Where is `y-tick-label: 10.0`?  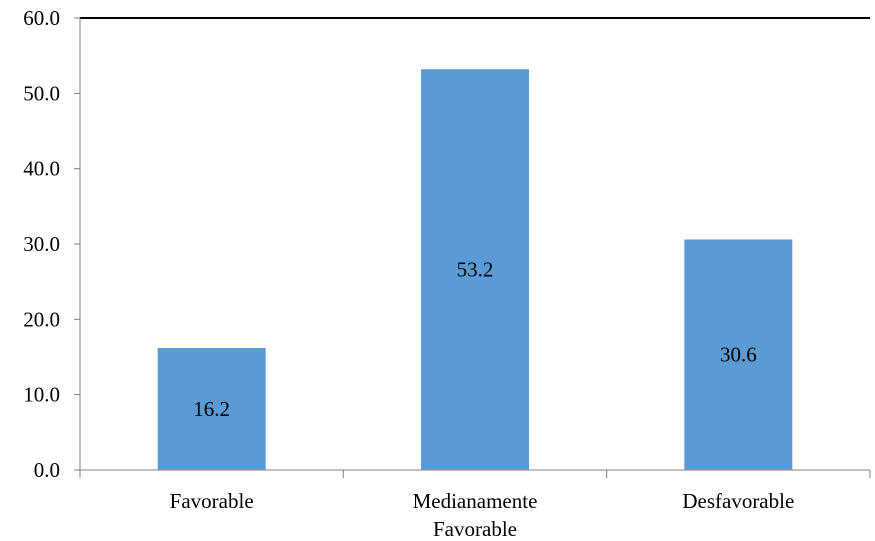 y-tick-label: 10.0 is located at coordinates (41, 395).